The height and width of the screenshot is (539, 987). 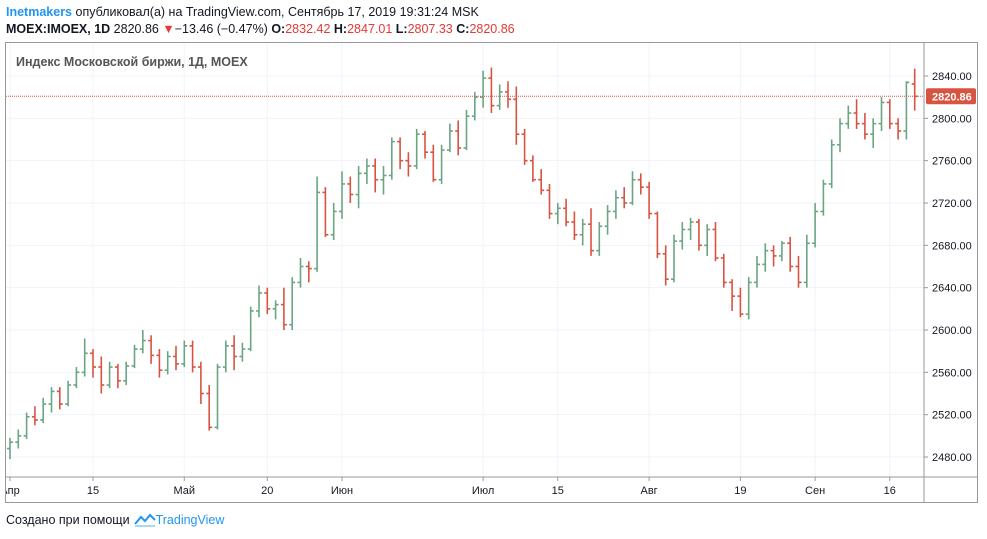 I want to click on time-axis: Апр 15 Май 20 Июн Июл 15 Авг 19 Сен 16, so click(x=448, y=487).